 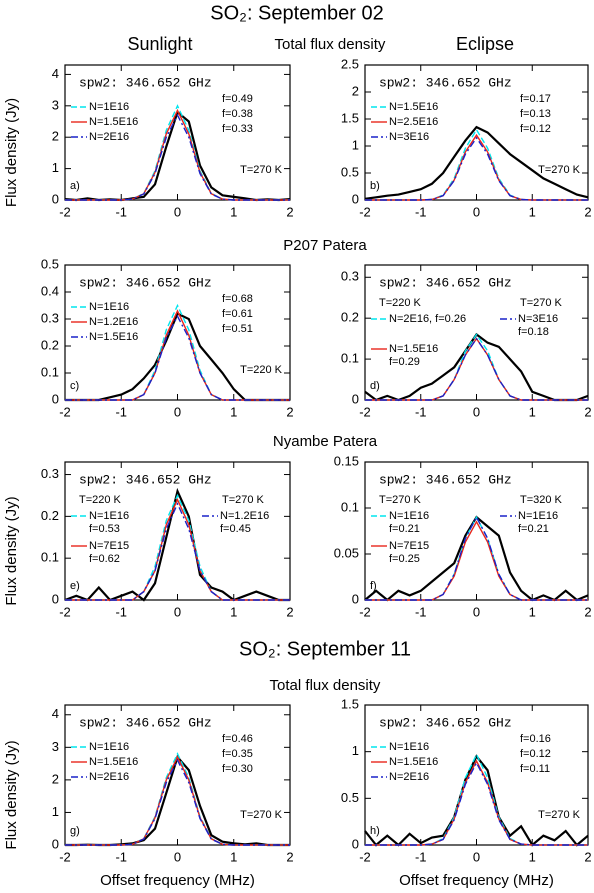 I want to click on fraction-label: f=0.68, so click(x=237, y=299).